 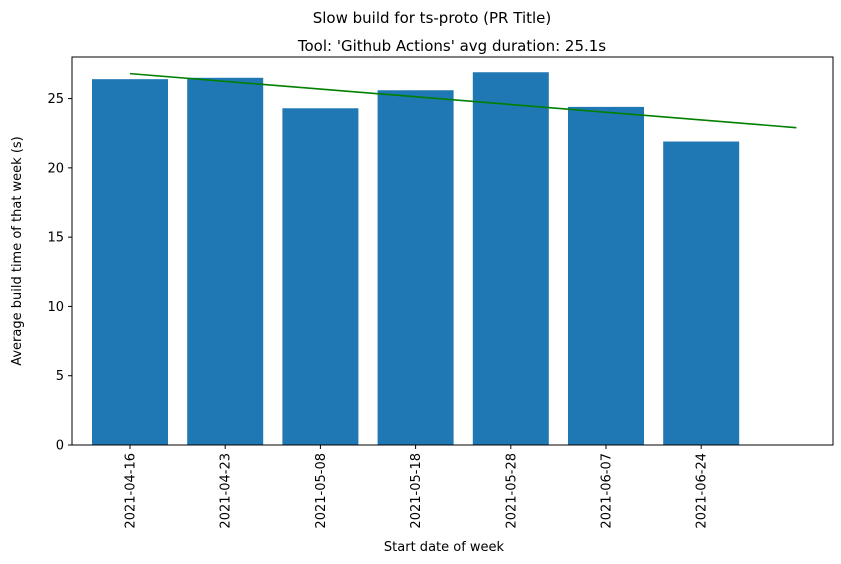 I want to click on y-tick-label: 25, so click(x=55, y=99).